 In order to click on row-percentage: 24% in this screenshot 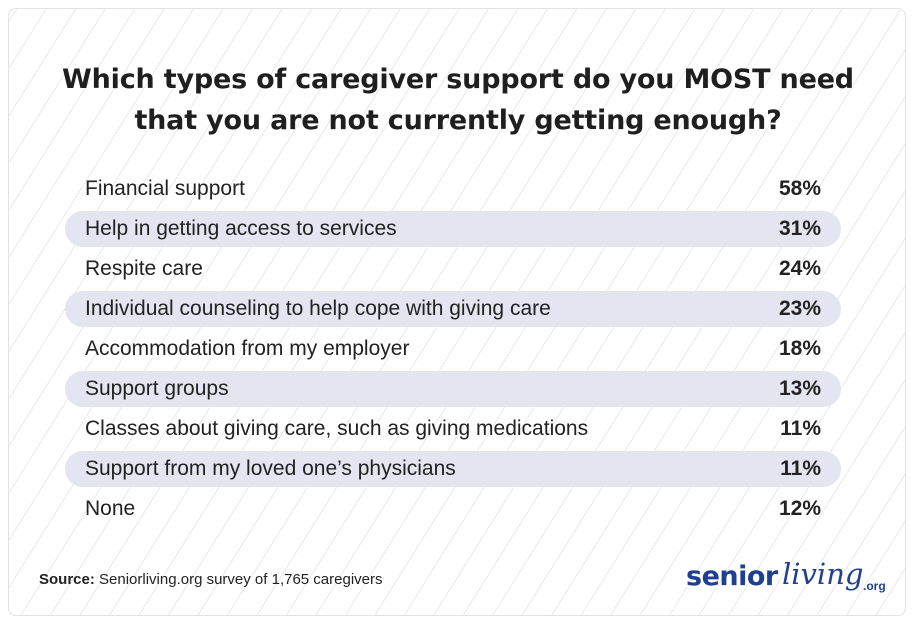, I will do `click(799, 268)`.